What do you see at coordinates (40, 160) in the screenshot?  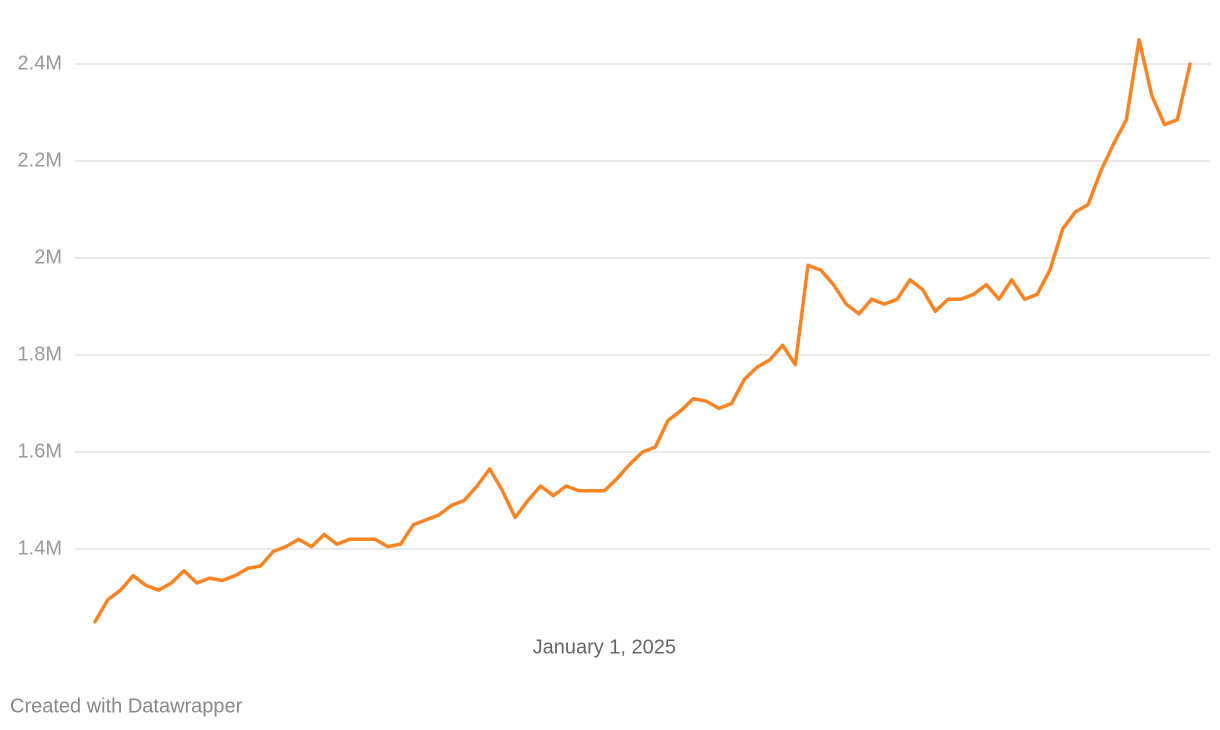 I see `y-tick-label: 2.2M` at bounding box center [40, 160].